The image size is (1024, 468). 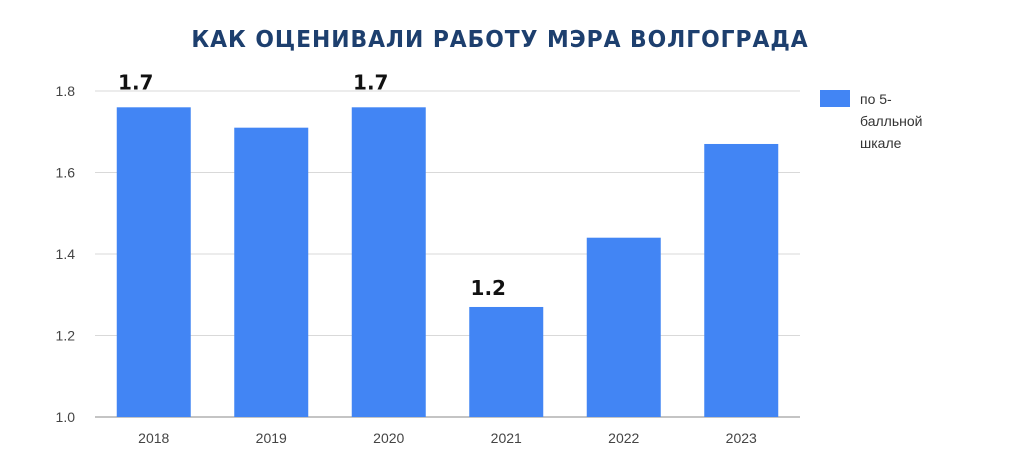 What do you see at coordinates (488, 288) in the screenshot?
I see `data-label: 1.2` at bounding box center [488, 288].